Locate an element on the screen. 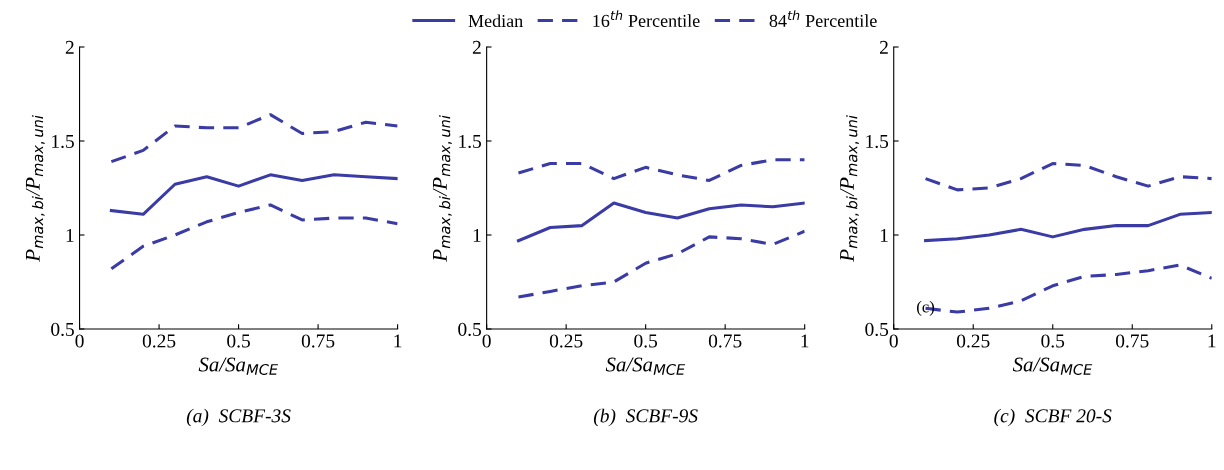 This screenshot has height=470, width=1224. legend-label: 84$^{th}$ Percentile is located at coordinates (823, 18).